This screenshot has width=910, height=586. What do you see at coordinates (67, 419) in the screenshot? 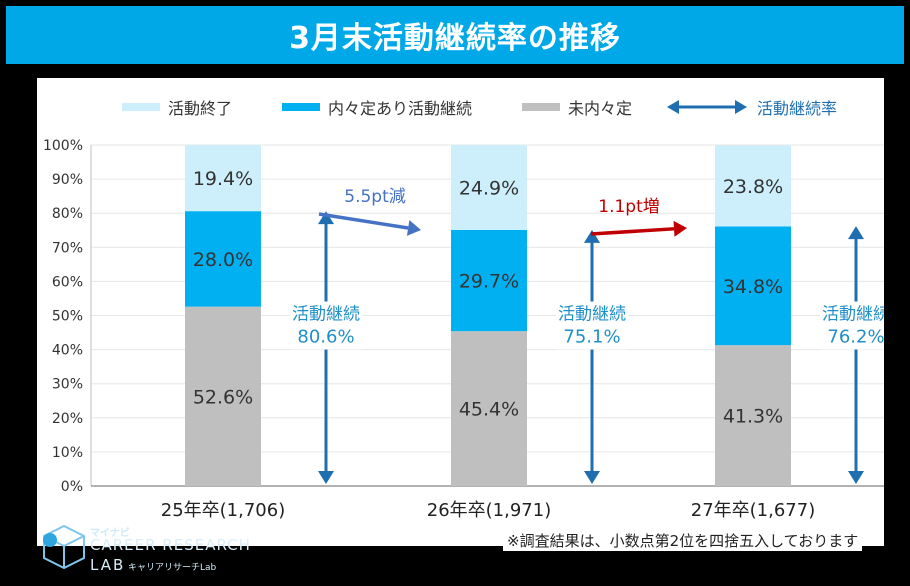
I see `y-tick-label: 20%` at bounding box center [67, 419].